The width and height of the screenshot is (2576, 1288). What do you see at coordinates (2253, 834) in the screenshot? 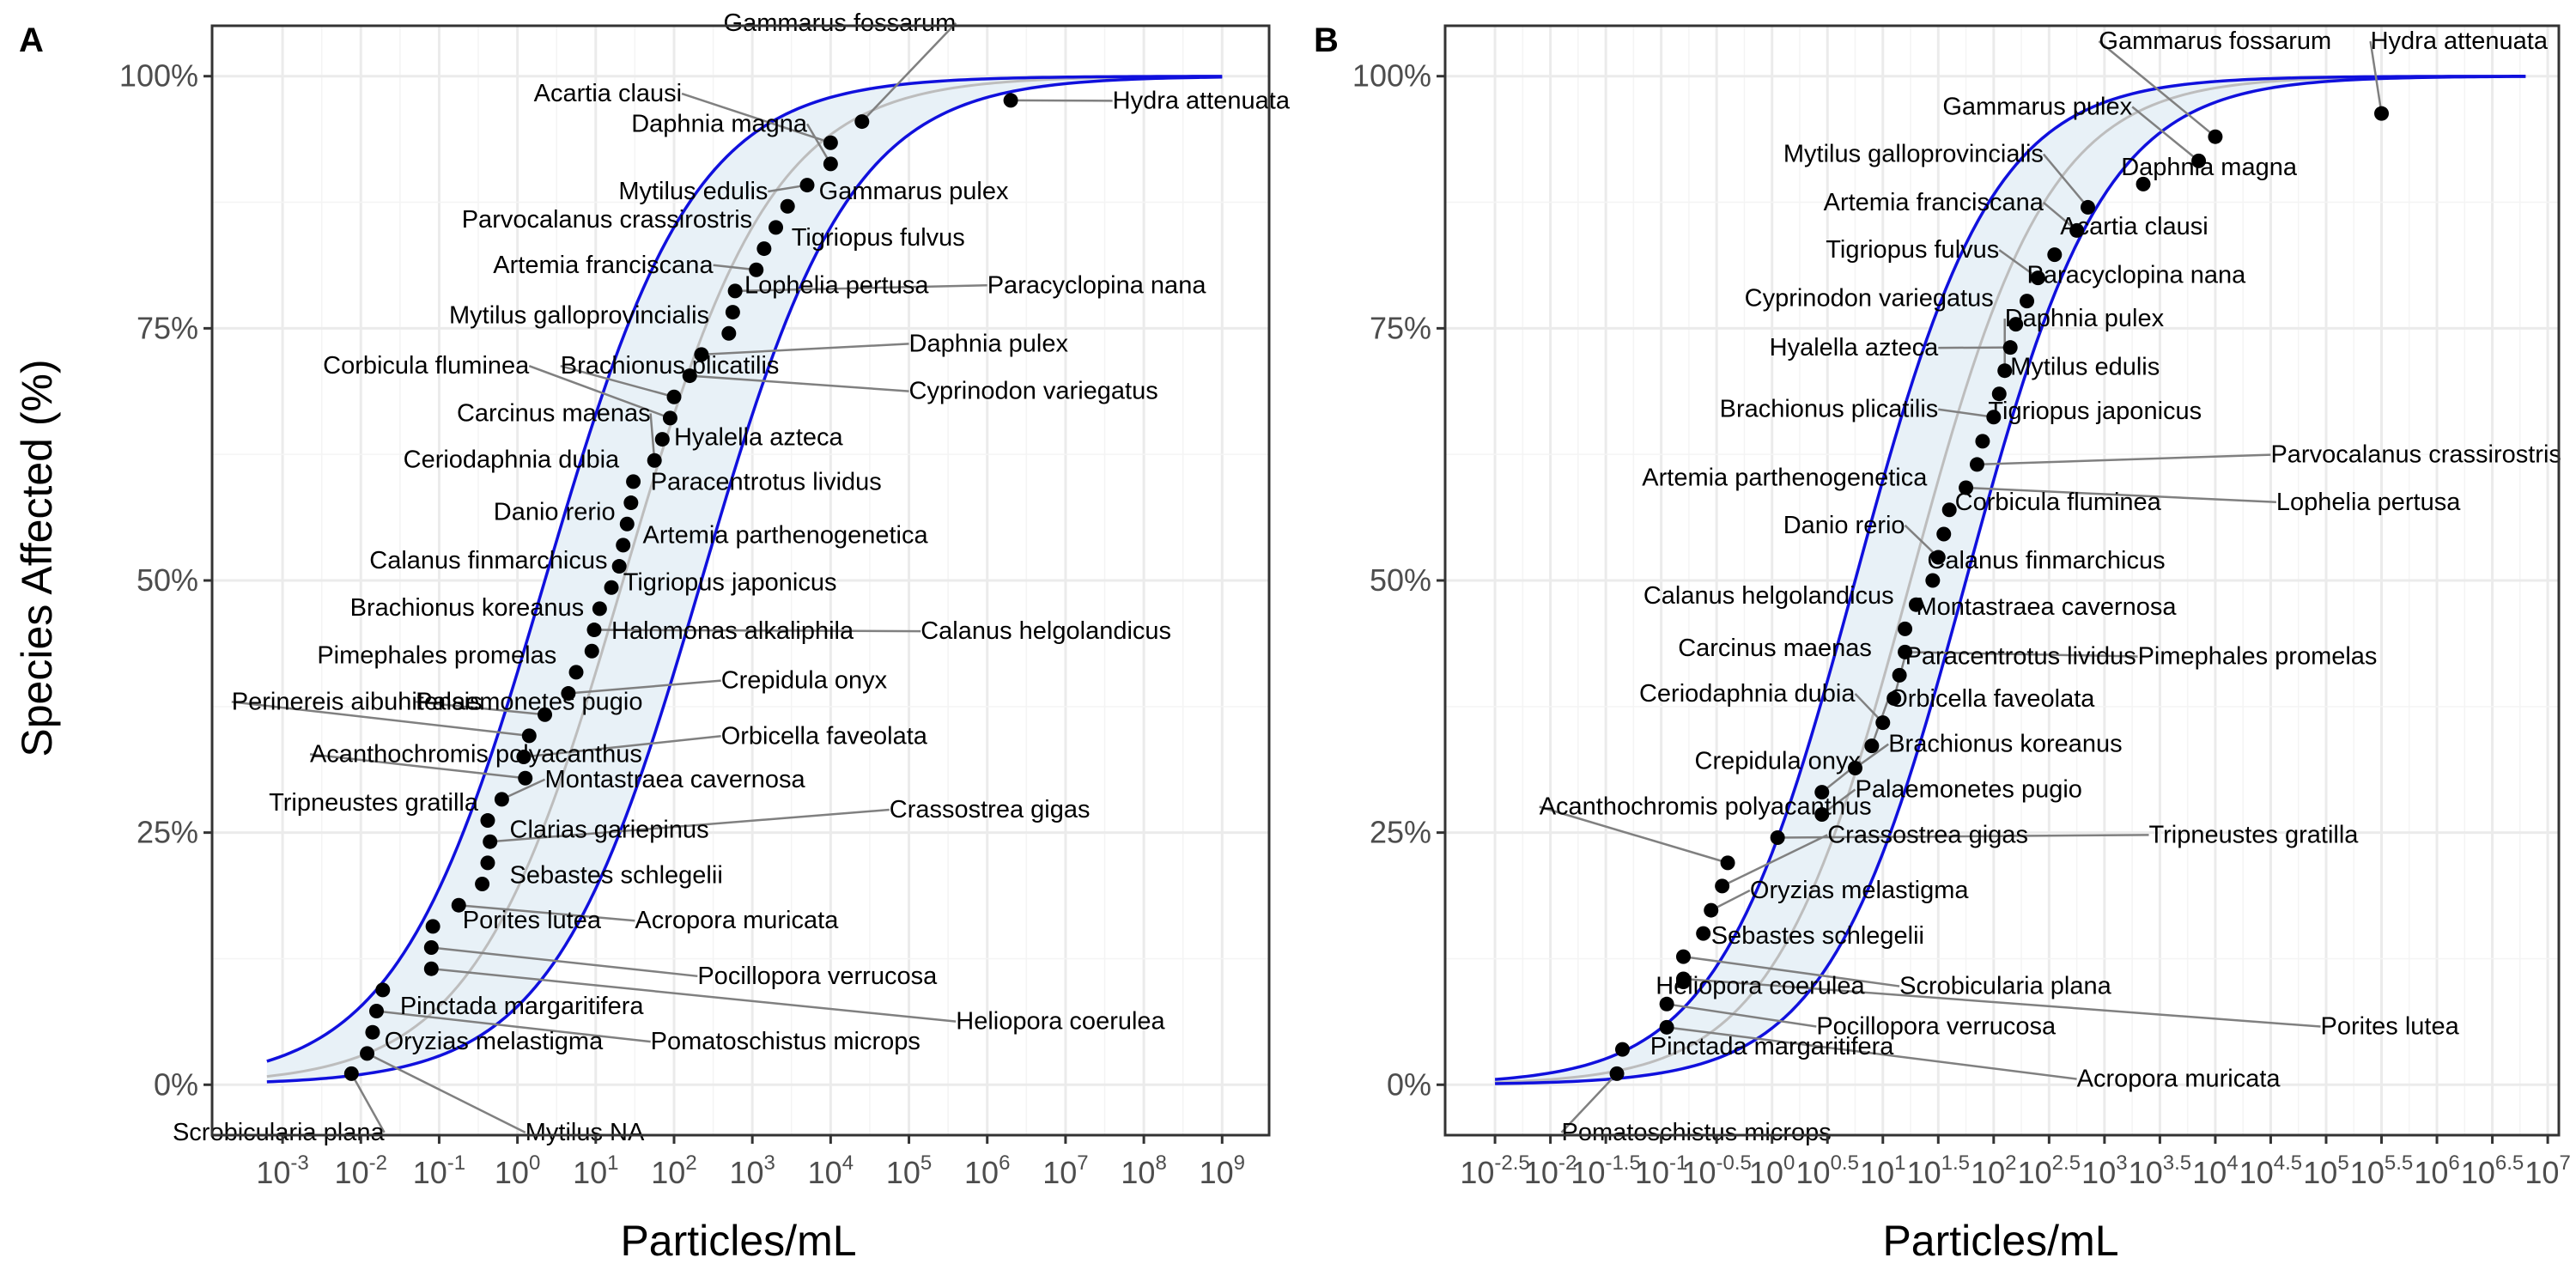
I see `species-label: Tripneustes gratilla` at bounding box center [2253, 834].